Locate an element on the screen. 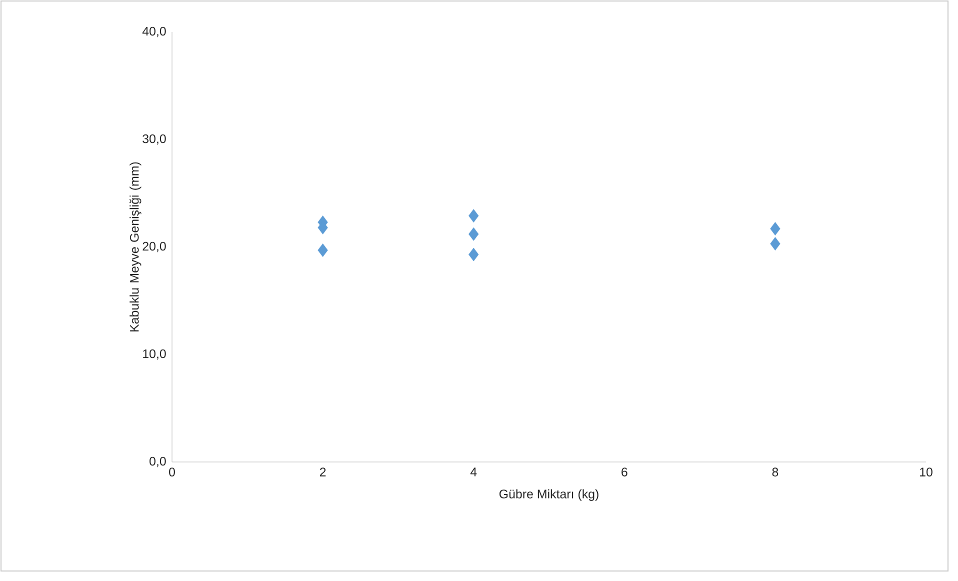  x-tick-label: 2 is located at coordinates (323, 472).